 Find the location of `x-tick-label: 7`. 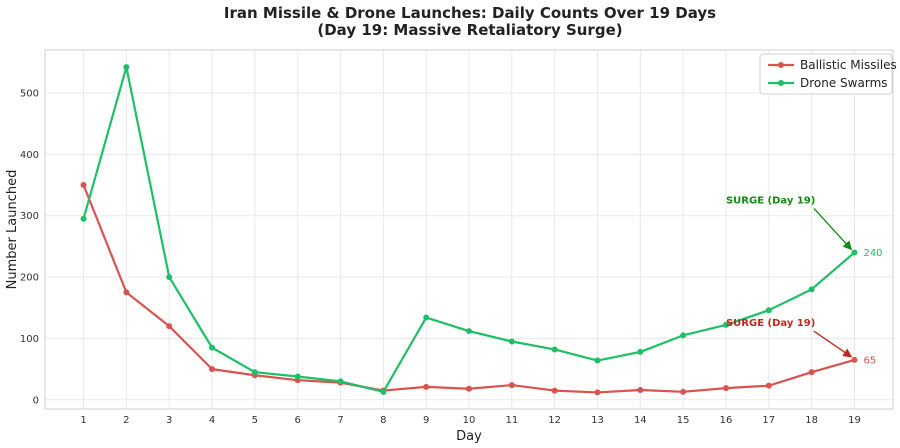

x-tick-label: 7 is located at coordinates (340, 420).